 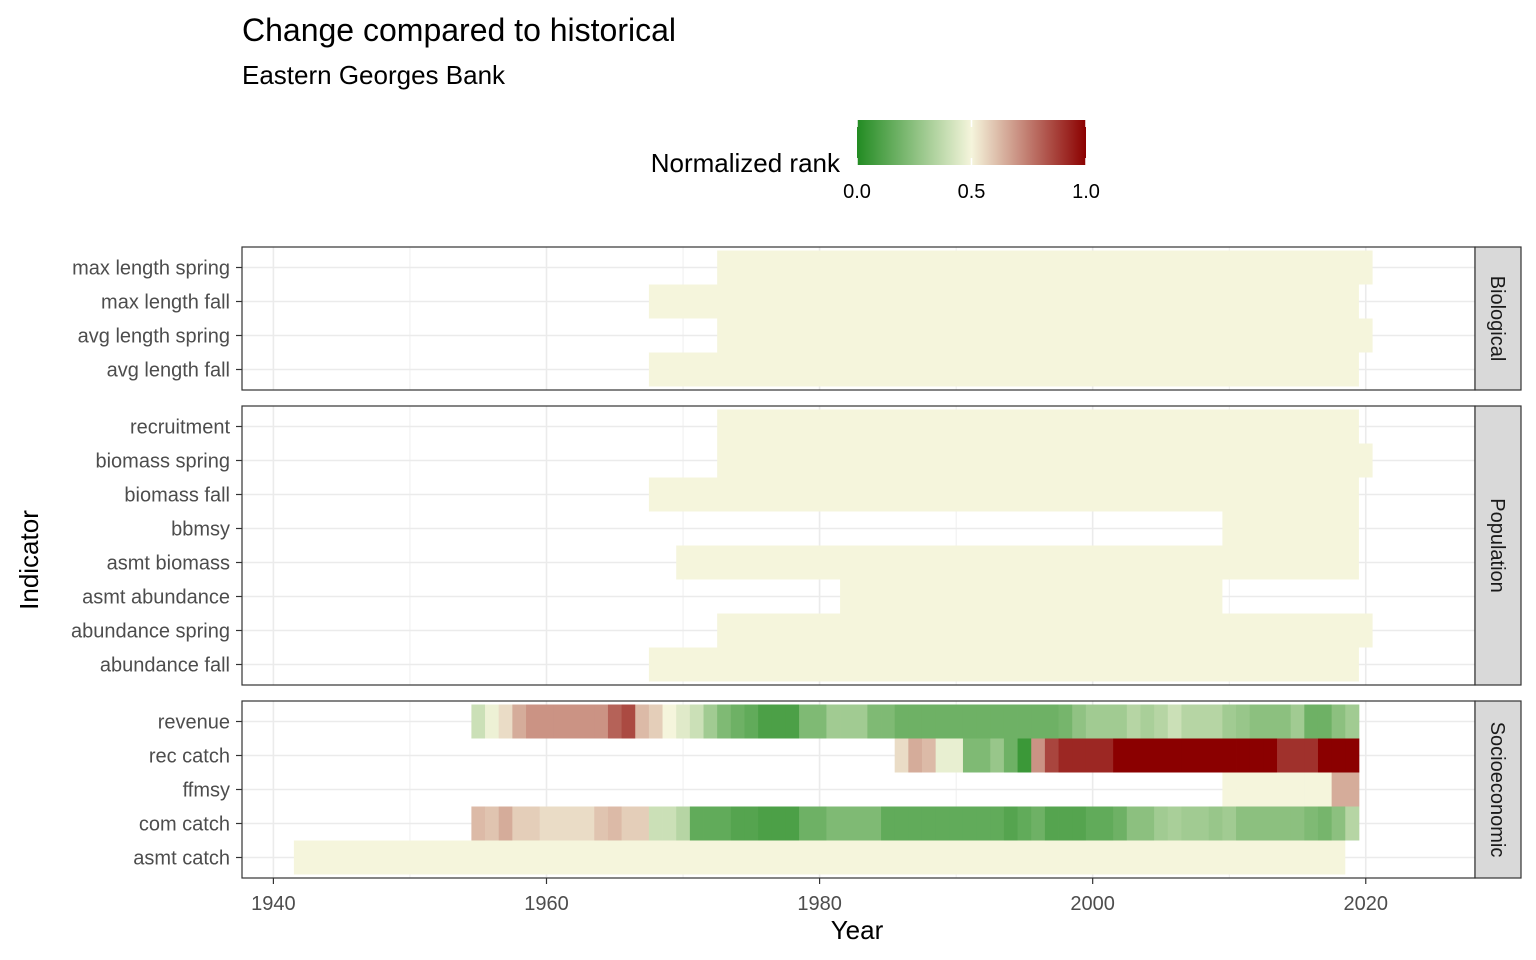 What do you see at coordinates (189, 757) in the screenshot?
I see `y-tick-label: rec catch` at bounding box center [189, 757].